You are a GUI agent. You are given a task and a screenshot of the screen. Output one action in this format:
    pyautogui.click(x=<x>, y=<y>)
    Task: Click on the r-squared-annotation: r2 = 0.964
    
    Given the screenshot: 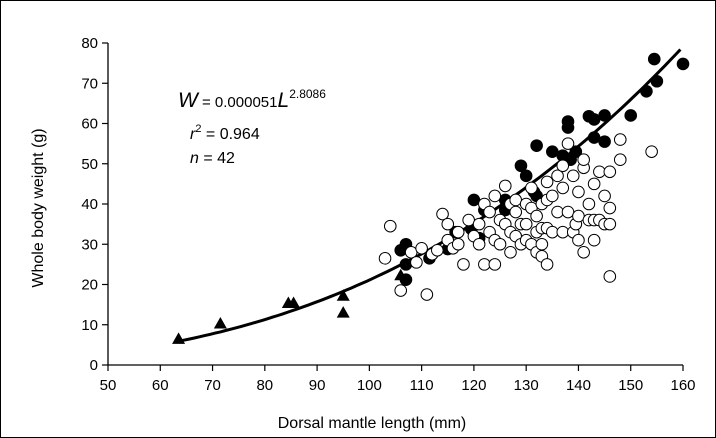 What is the action you would take?
    pyautogui.click(x=225, y=133)
    